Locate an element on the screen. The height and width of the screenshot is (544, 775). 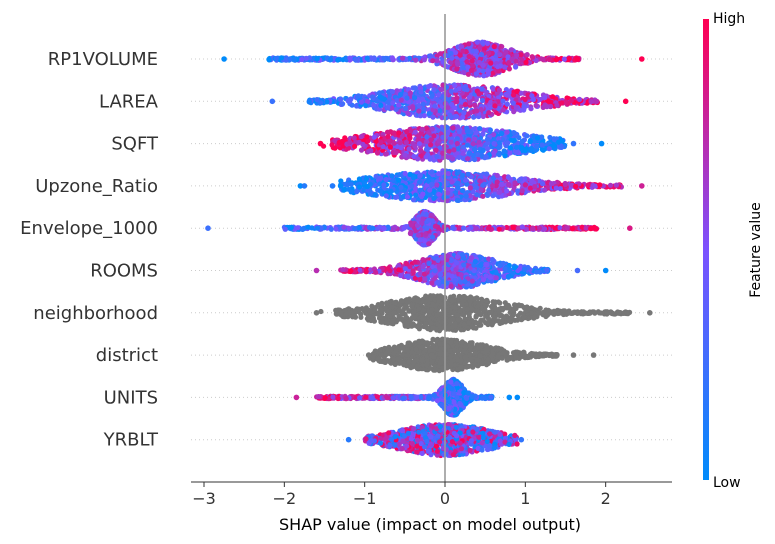
feature-points-upzone-ratio is located at coordinates (471, 186).